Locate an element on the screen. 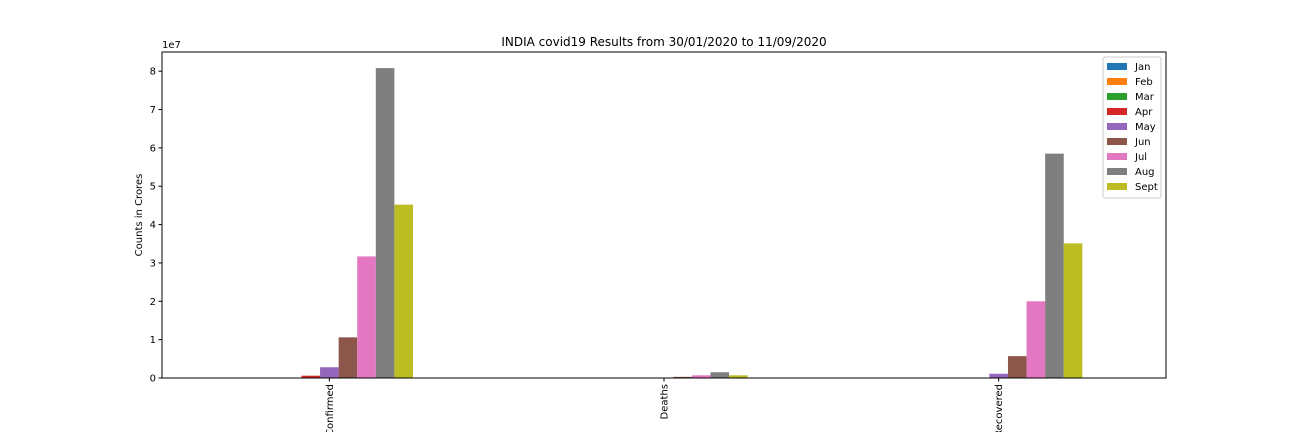 This screenshot has width=1296, height=432. legend-swatch-mar is located at coordinates (1117, 96).